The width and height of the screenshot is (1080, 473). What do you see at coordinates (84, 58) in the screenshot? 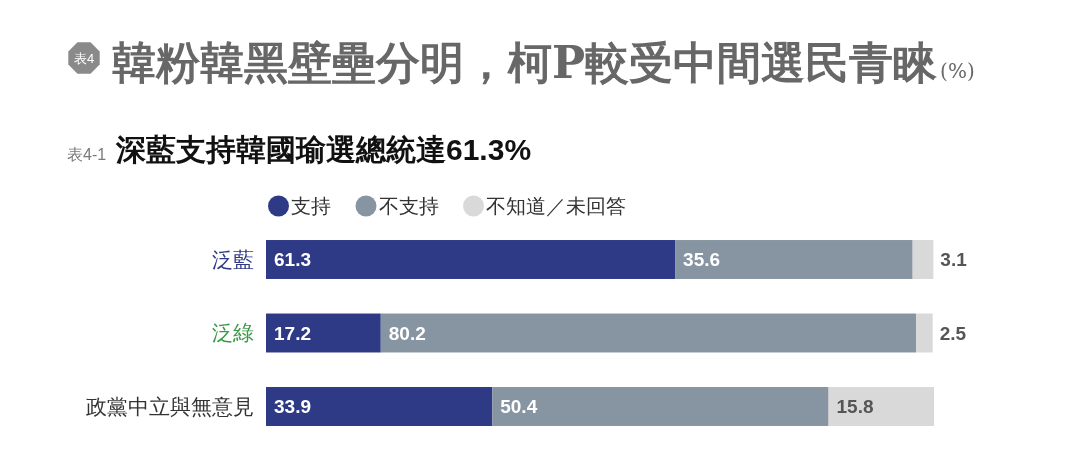
I see `text: 表4` at bounding box center [84, 58].